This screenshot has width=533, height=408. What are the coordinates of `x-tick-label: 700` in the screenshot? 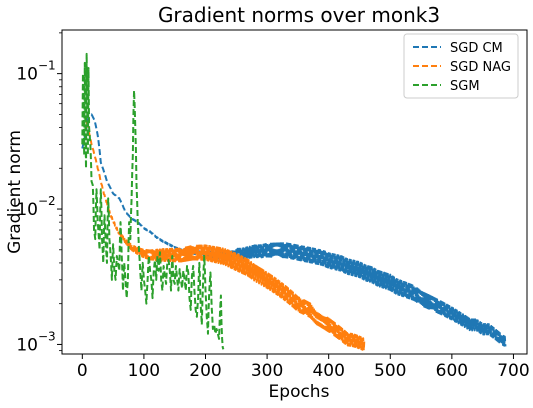 It's located at (513, 371).